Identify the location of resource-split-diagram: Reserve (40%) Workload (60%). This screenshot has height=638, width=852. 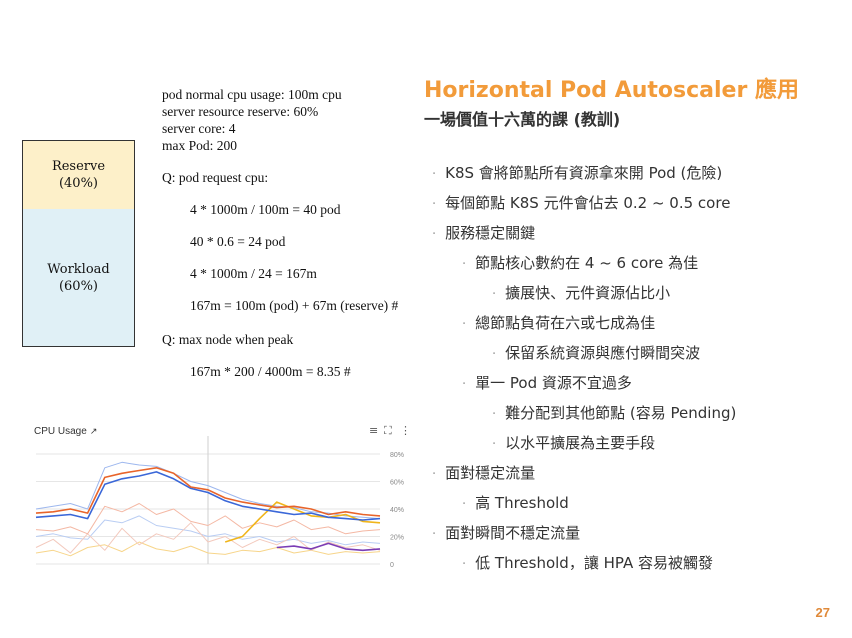
(78, 243).